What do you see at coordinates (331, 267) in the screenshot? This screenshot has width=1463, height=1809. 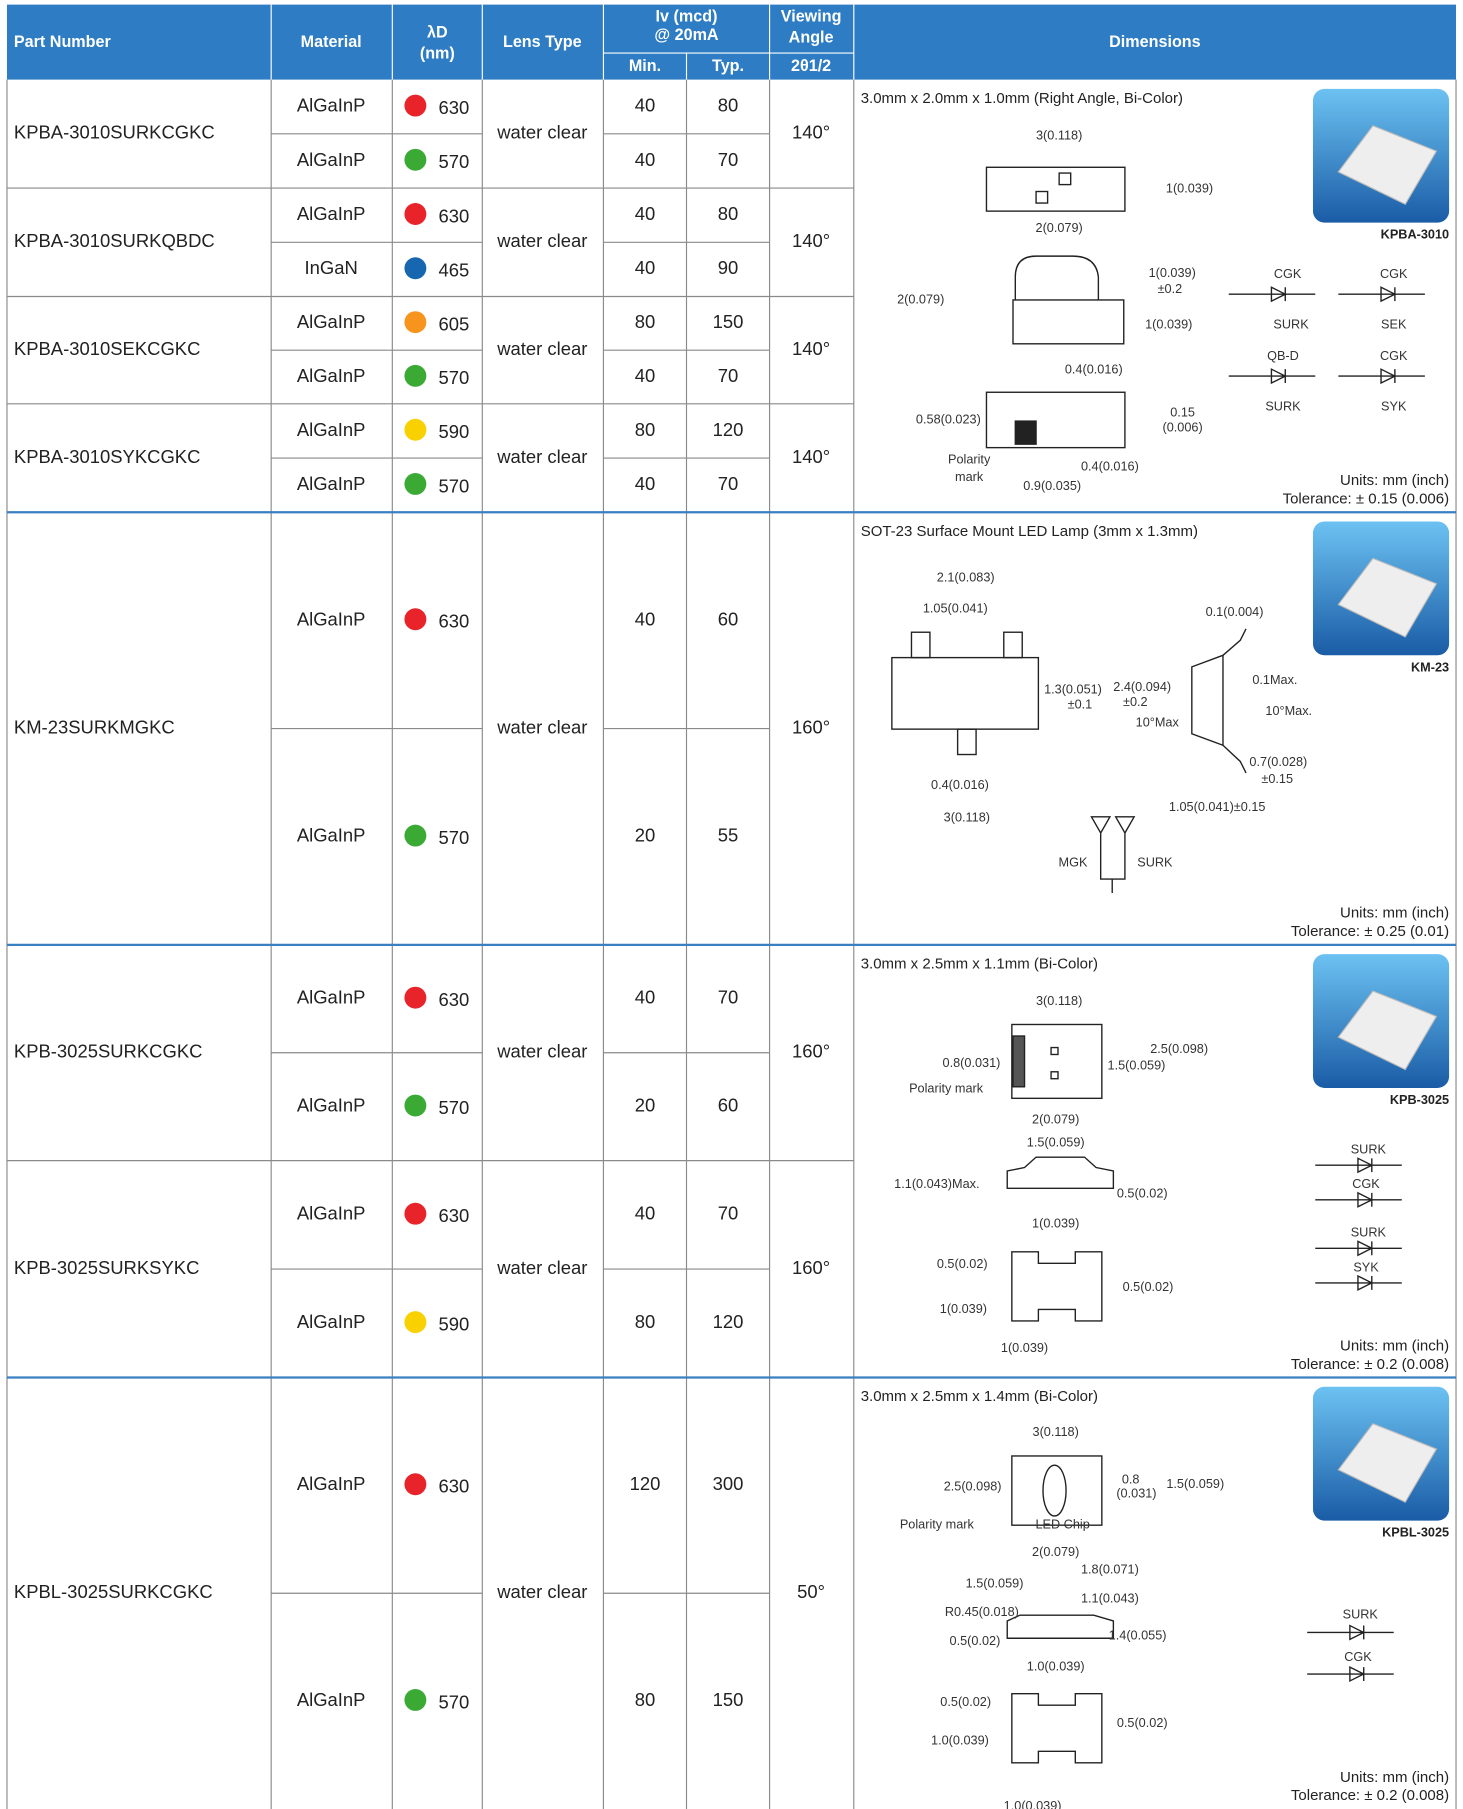 I see `material: InGaN` at bounding box center [331, 267].